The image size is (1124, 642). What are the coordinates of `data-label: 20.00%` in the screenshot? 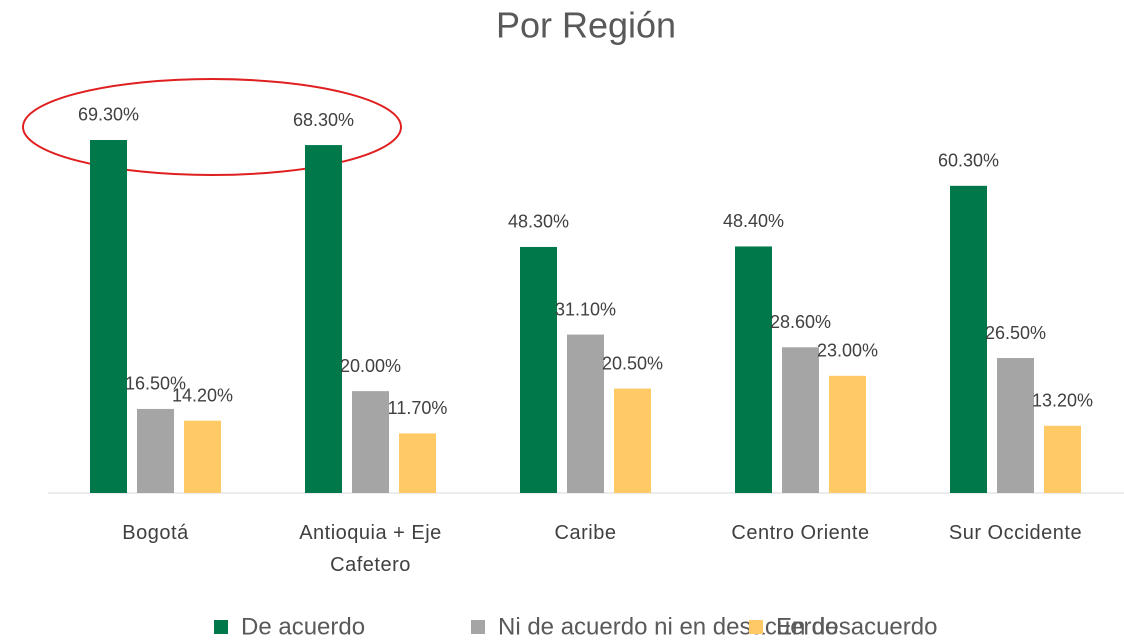 It's located at (370, 366).